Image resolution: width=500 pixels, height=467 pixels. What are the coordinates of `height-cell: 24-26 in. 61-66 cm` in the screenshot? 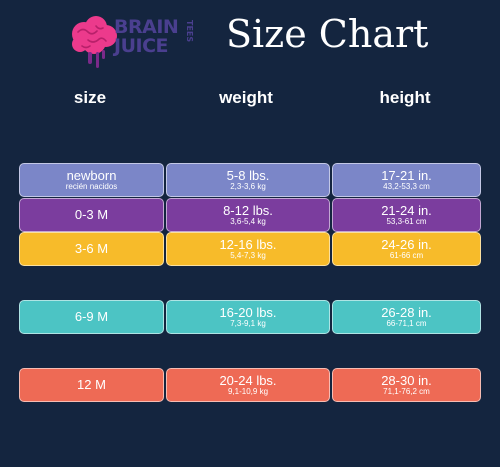 It's located at (406, 249).